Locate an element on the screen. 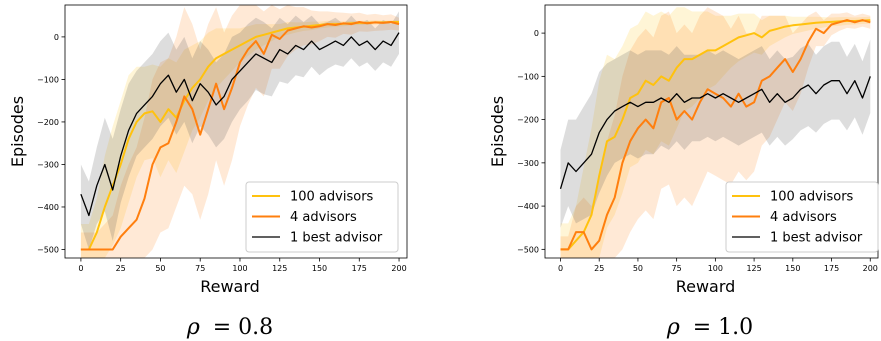 This screenshot has height=341, width=881. panel-caption: ρ = 1.0 is located at coordinates (709, 327).